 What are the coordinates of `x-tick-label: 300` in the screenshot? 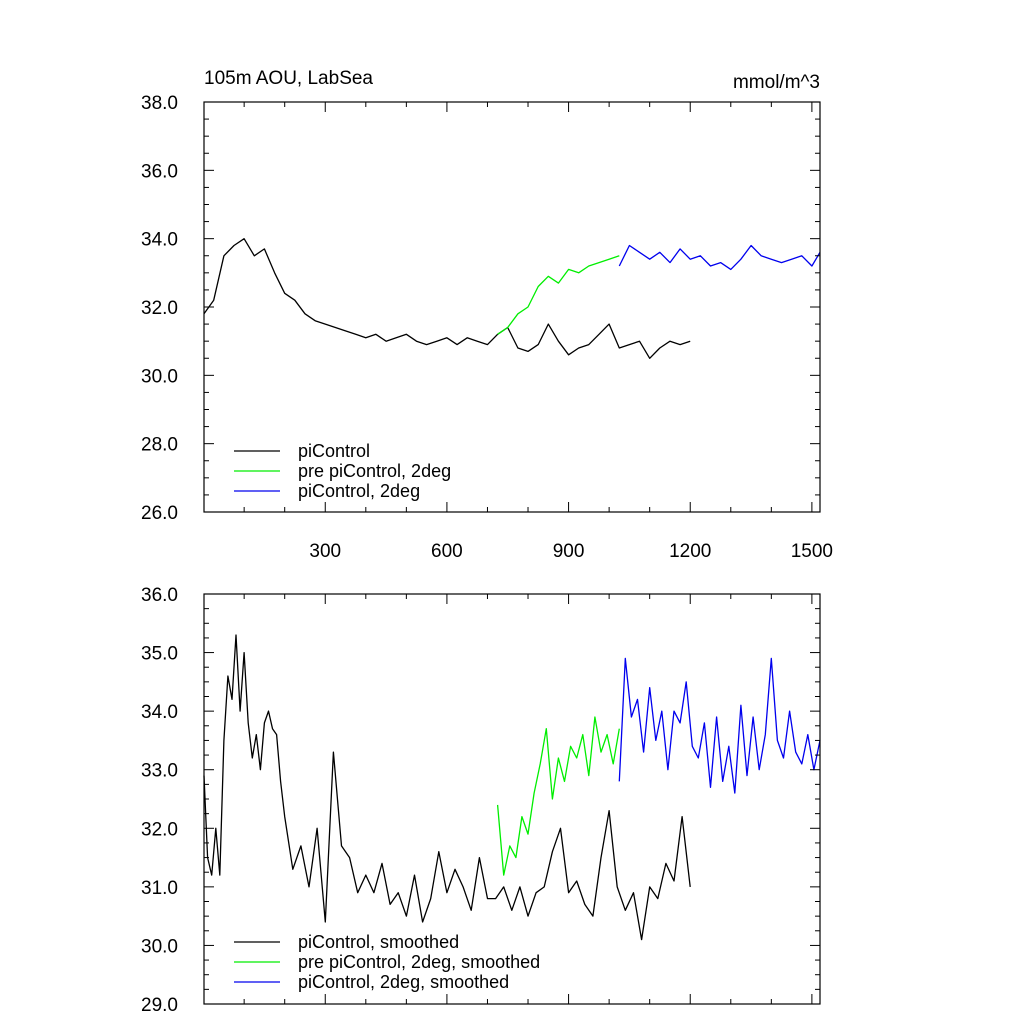 It's located at (325, 551).